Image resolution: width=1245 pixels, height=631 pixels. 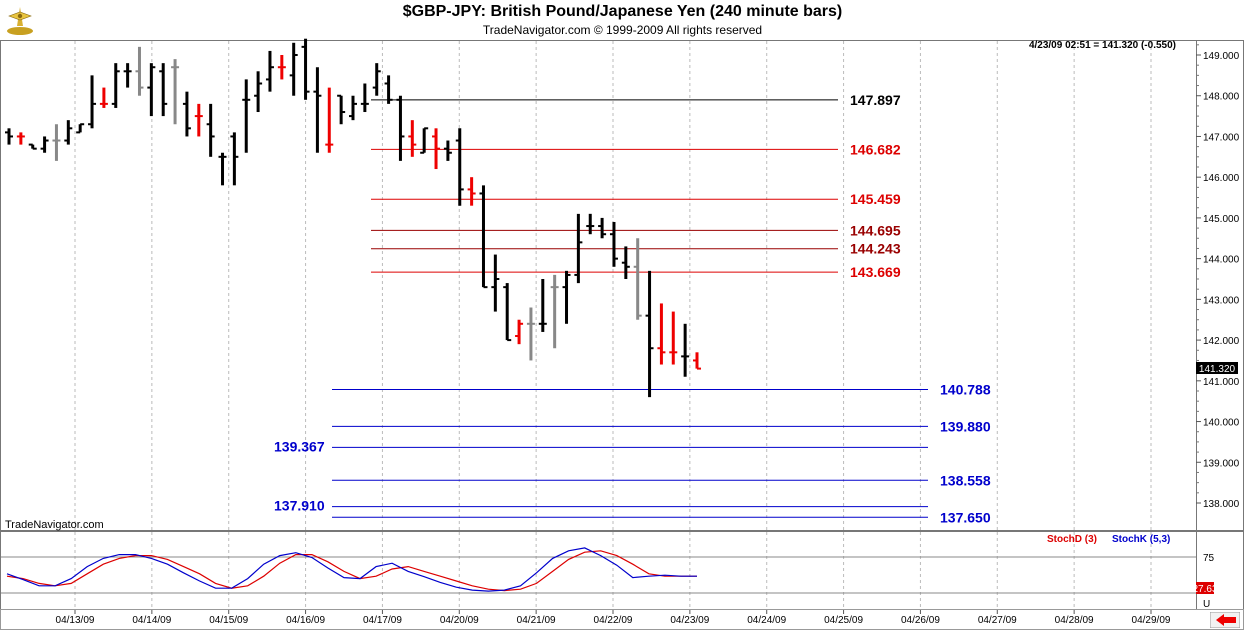 I want to click on stochastic-panel: 75, so click(x=608, y=570).